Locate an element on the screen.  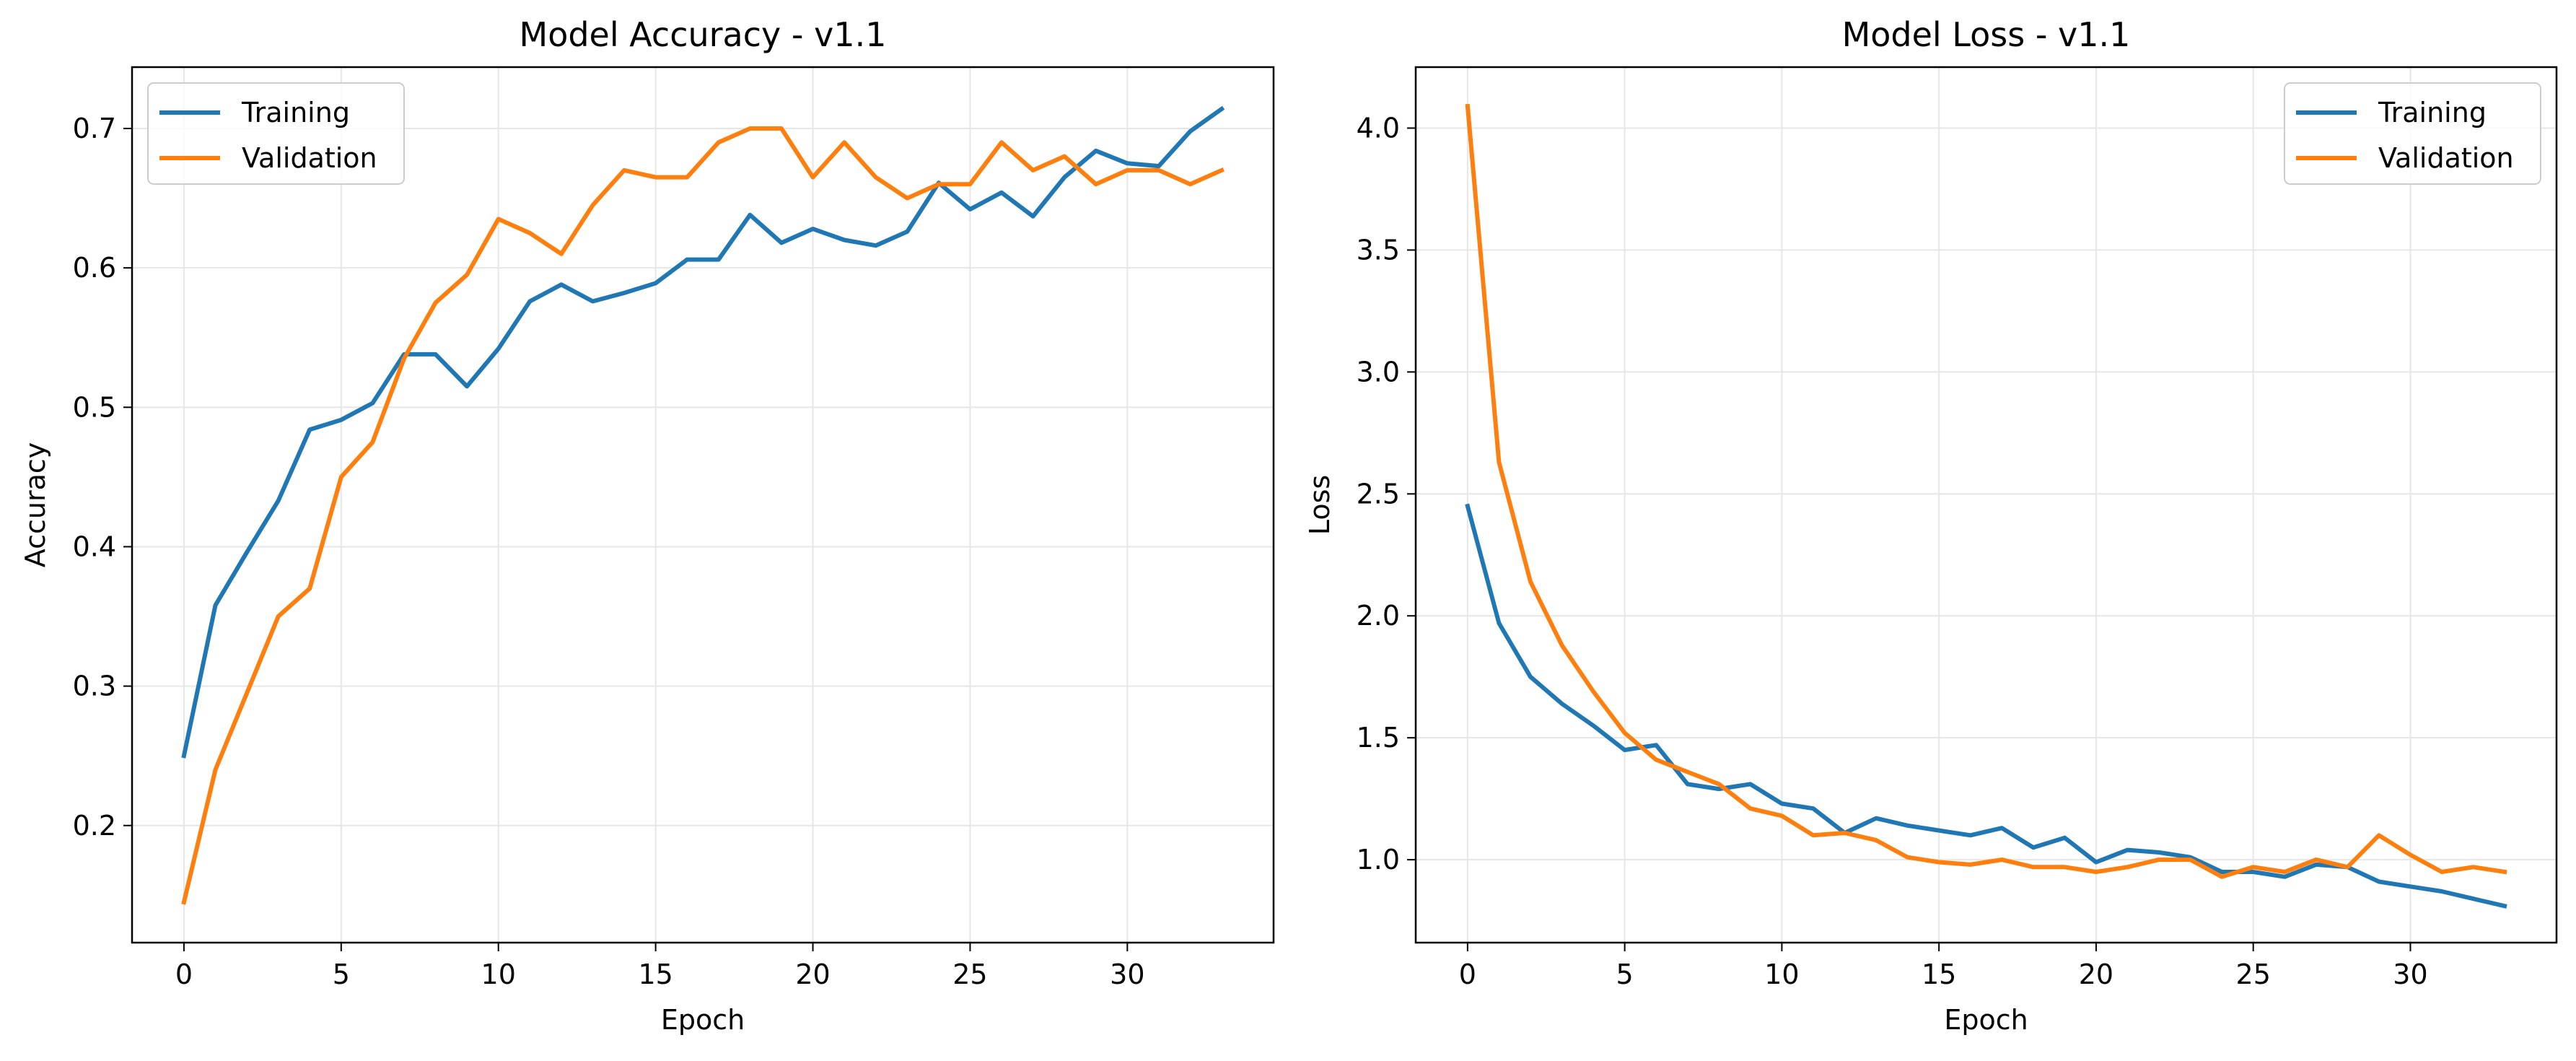
chart-title: Model Loss - v1.1 is located at coordinates (1986, 34).